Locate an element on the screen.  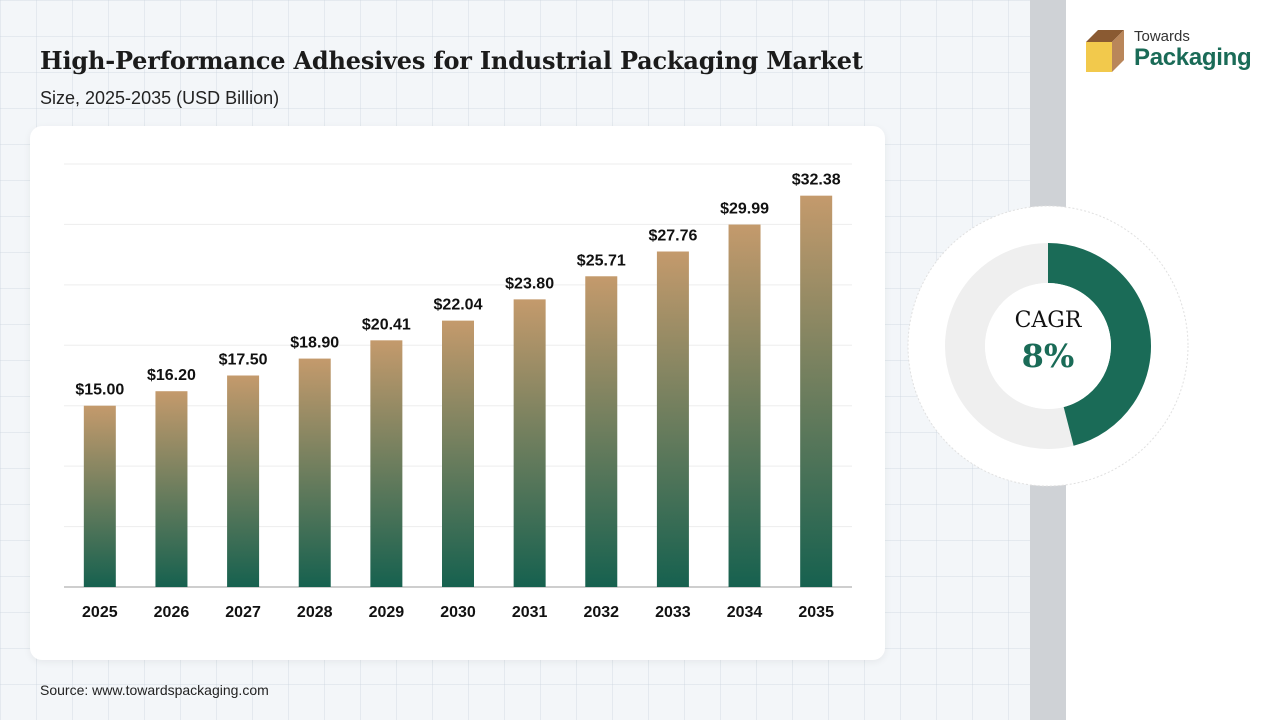
data-label-2028: $18.90 is located at coordinates (314, 343).